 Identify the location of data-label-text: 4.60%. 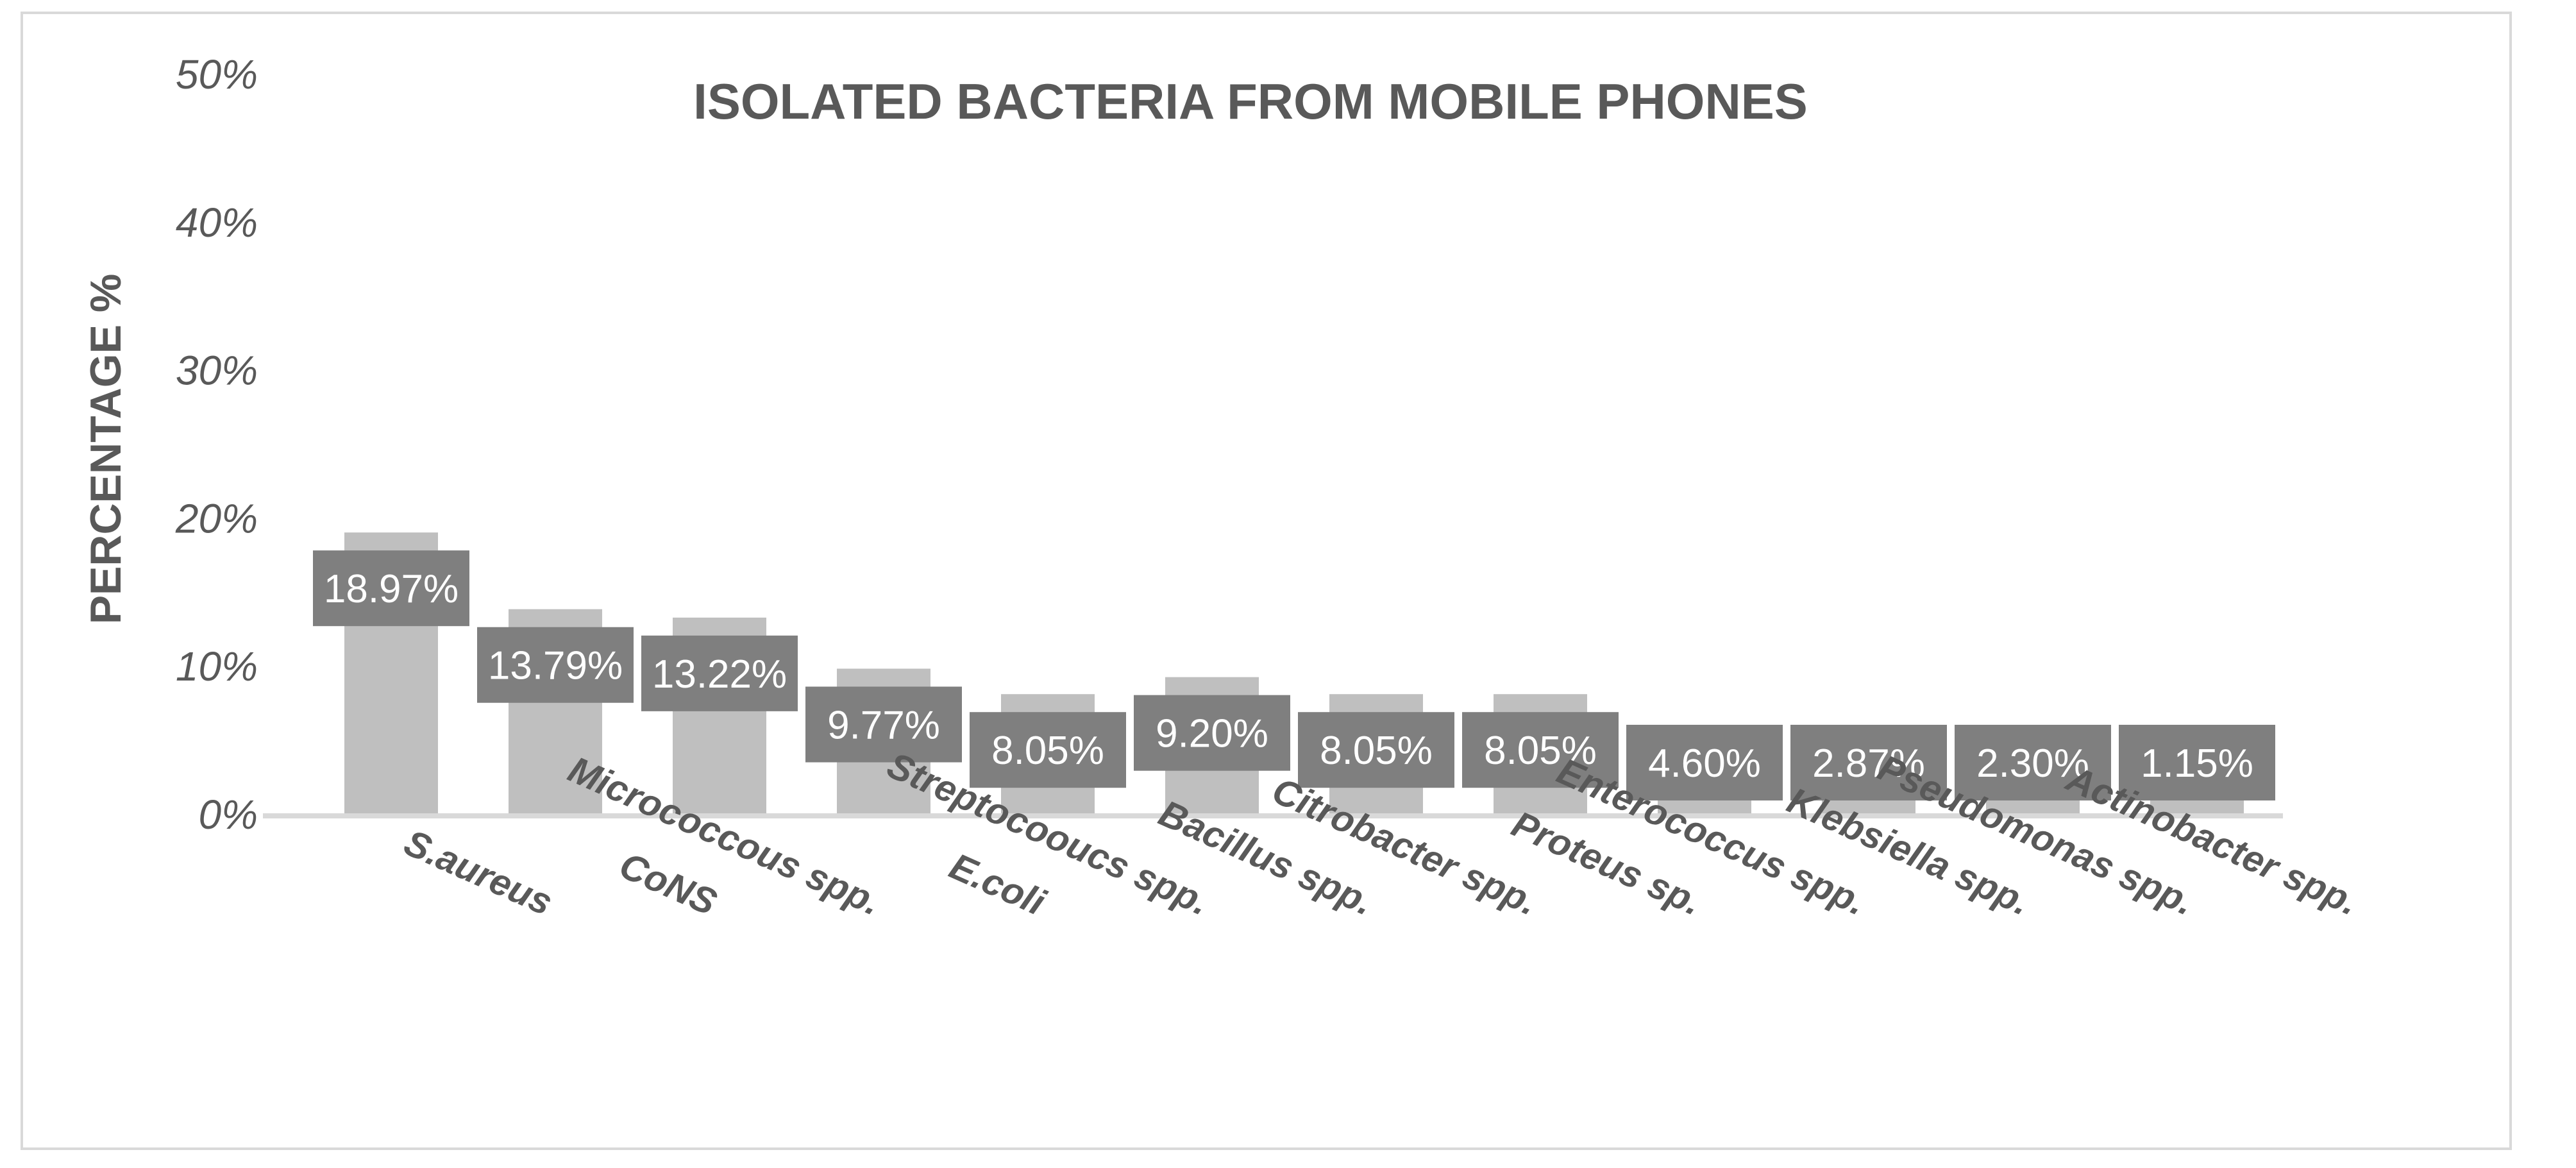
(1704, 763).